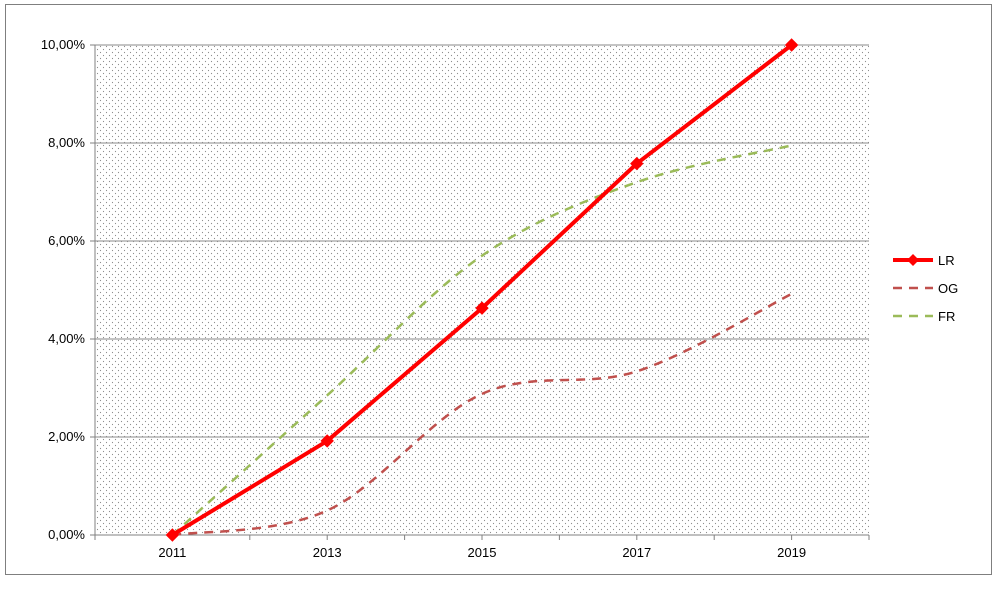  I want to click on legend-label-fr: FR, so click(946, 316).